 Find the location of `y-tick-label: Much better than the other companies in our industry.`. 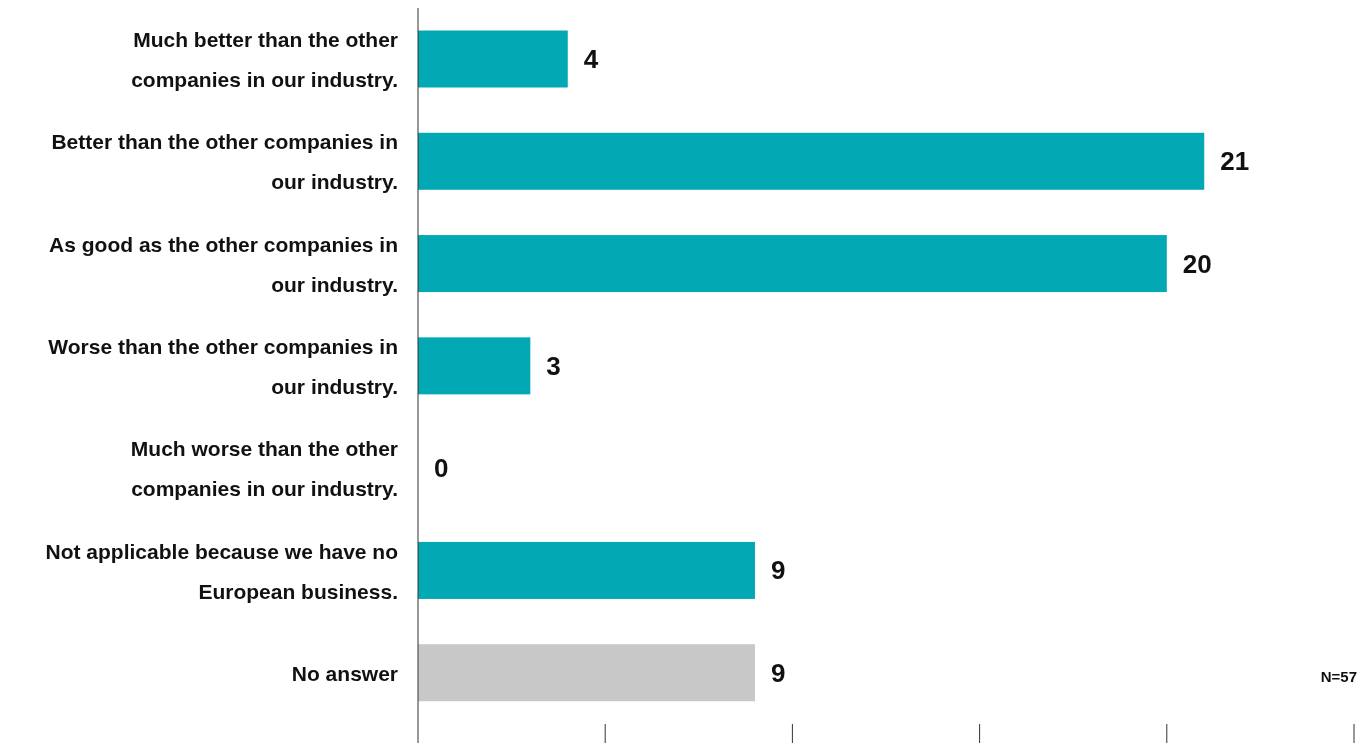

y-tick-label: Much better than the other companies in our industry. is located at coordinates (264, 59).